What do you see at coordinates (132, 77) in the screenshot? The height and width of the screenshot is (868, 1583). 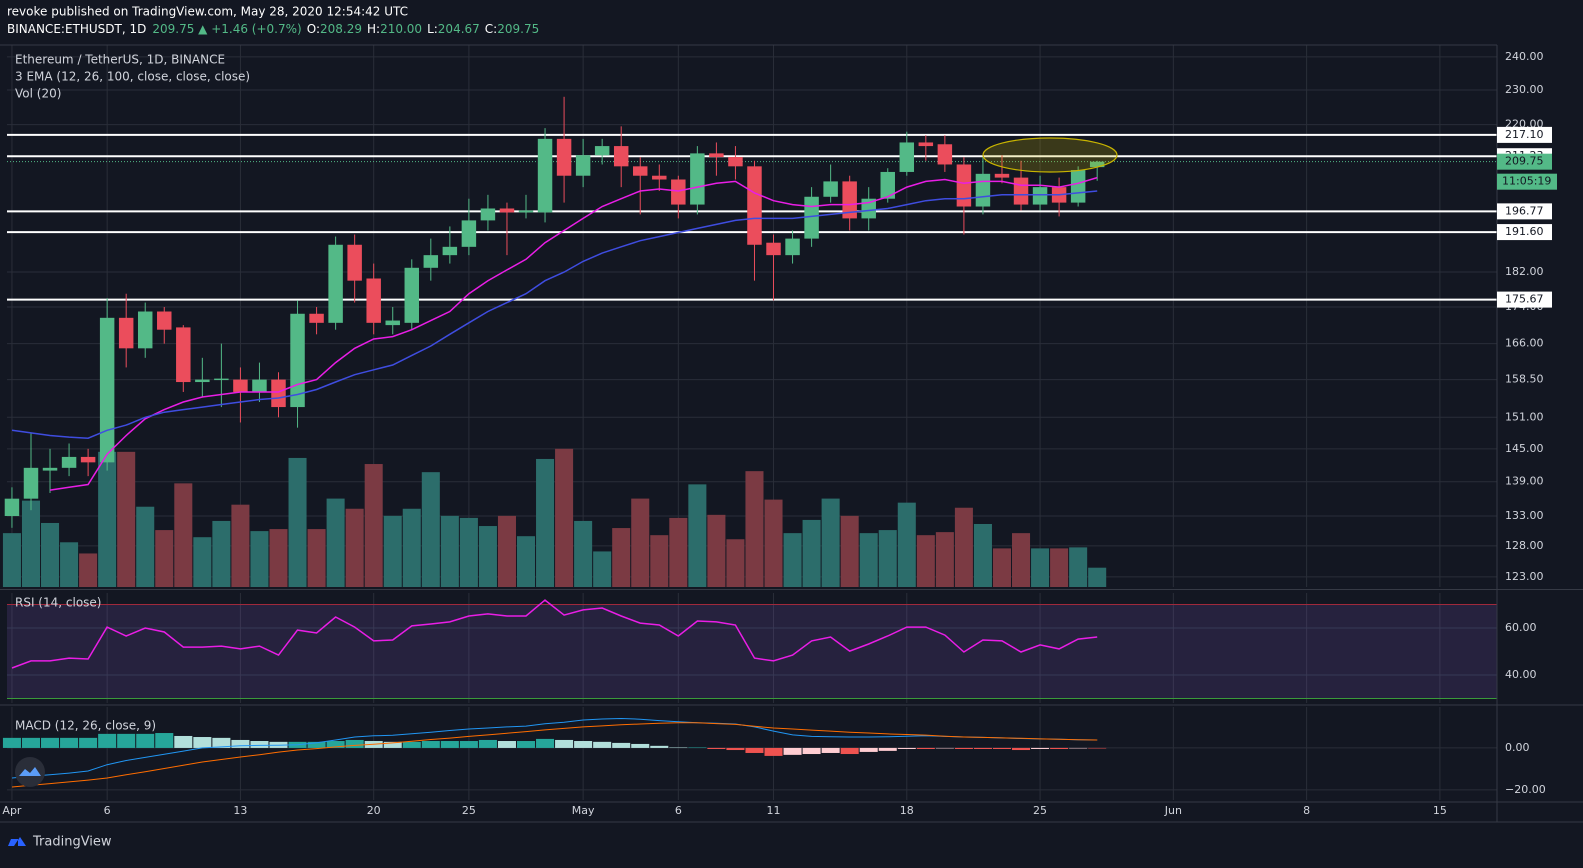 I see `indicator-label: 3 EMA (12, 26, 100, close, close, close)` at bounding box center [132, 77].